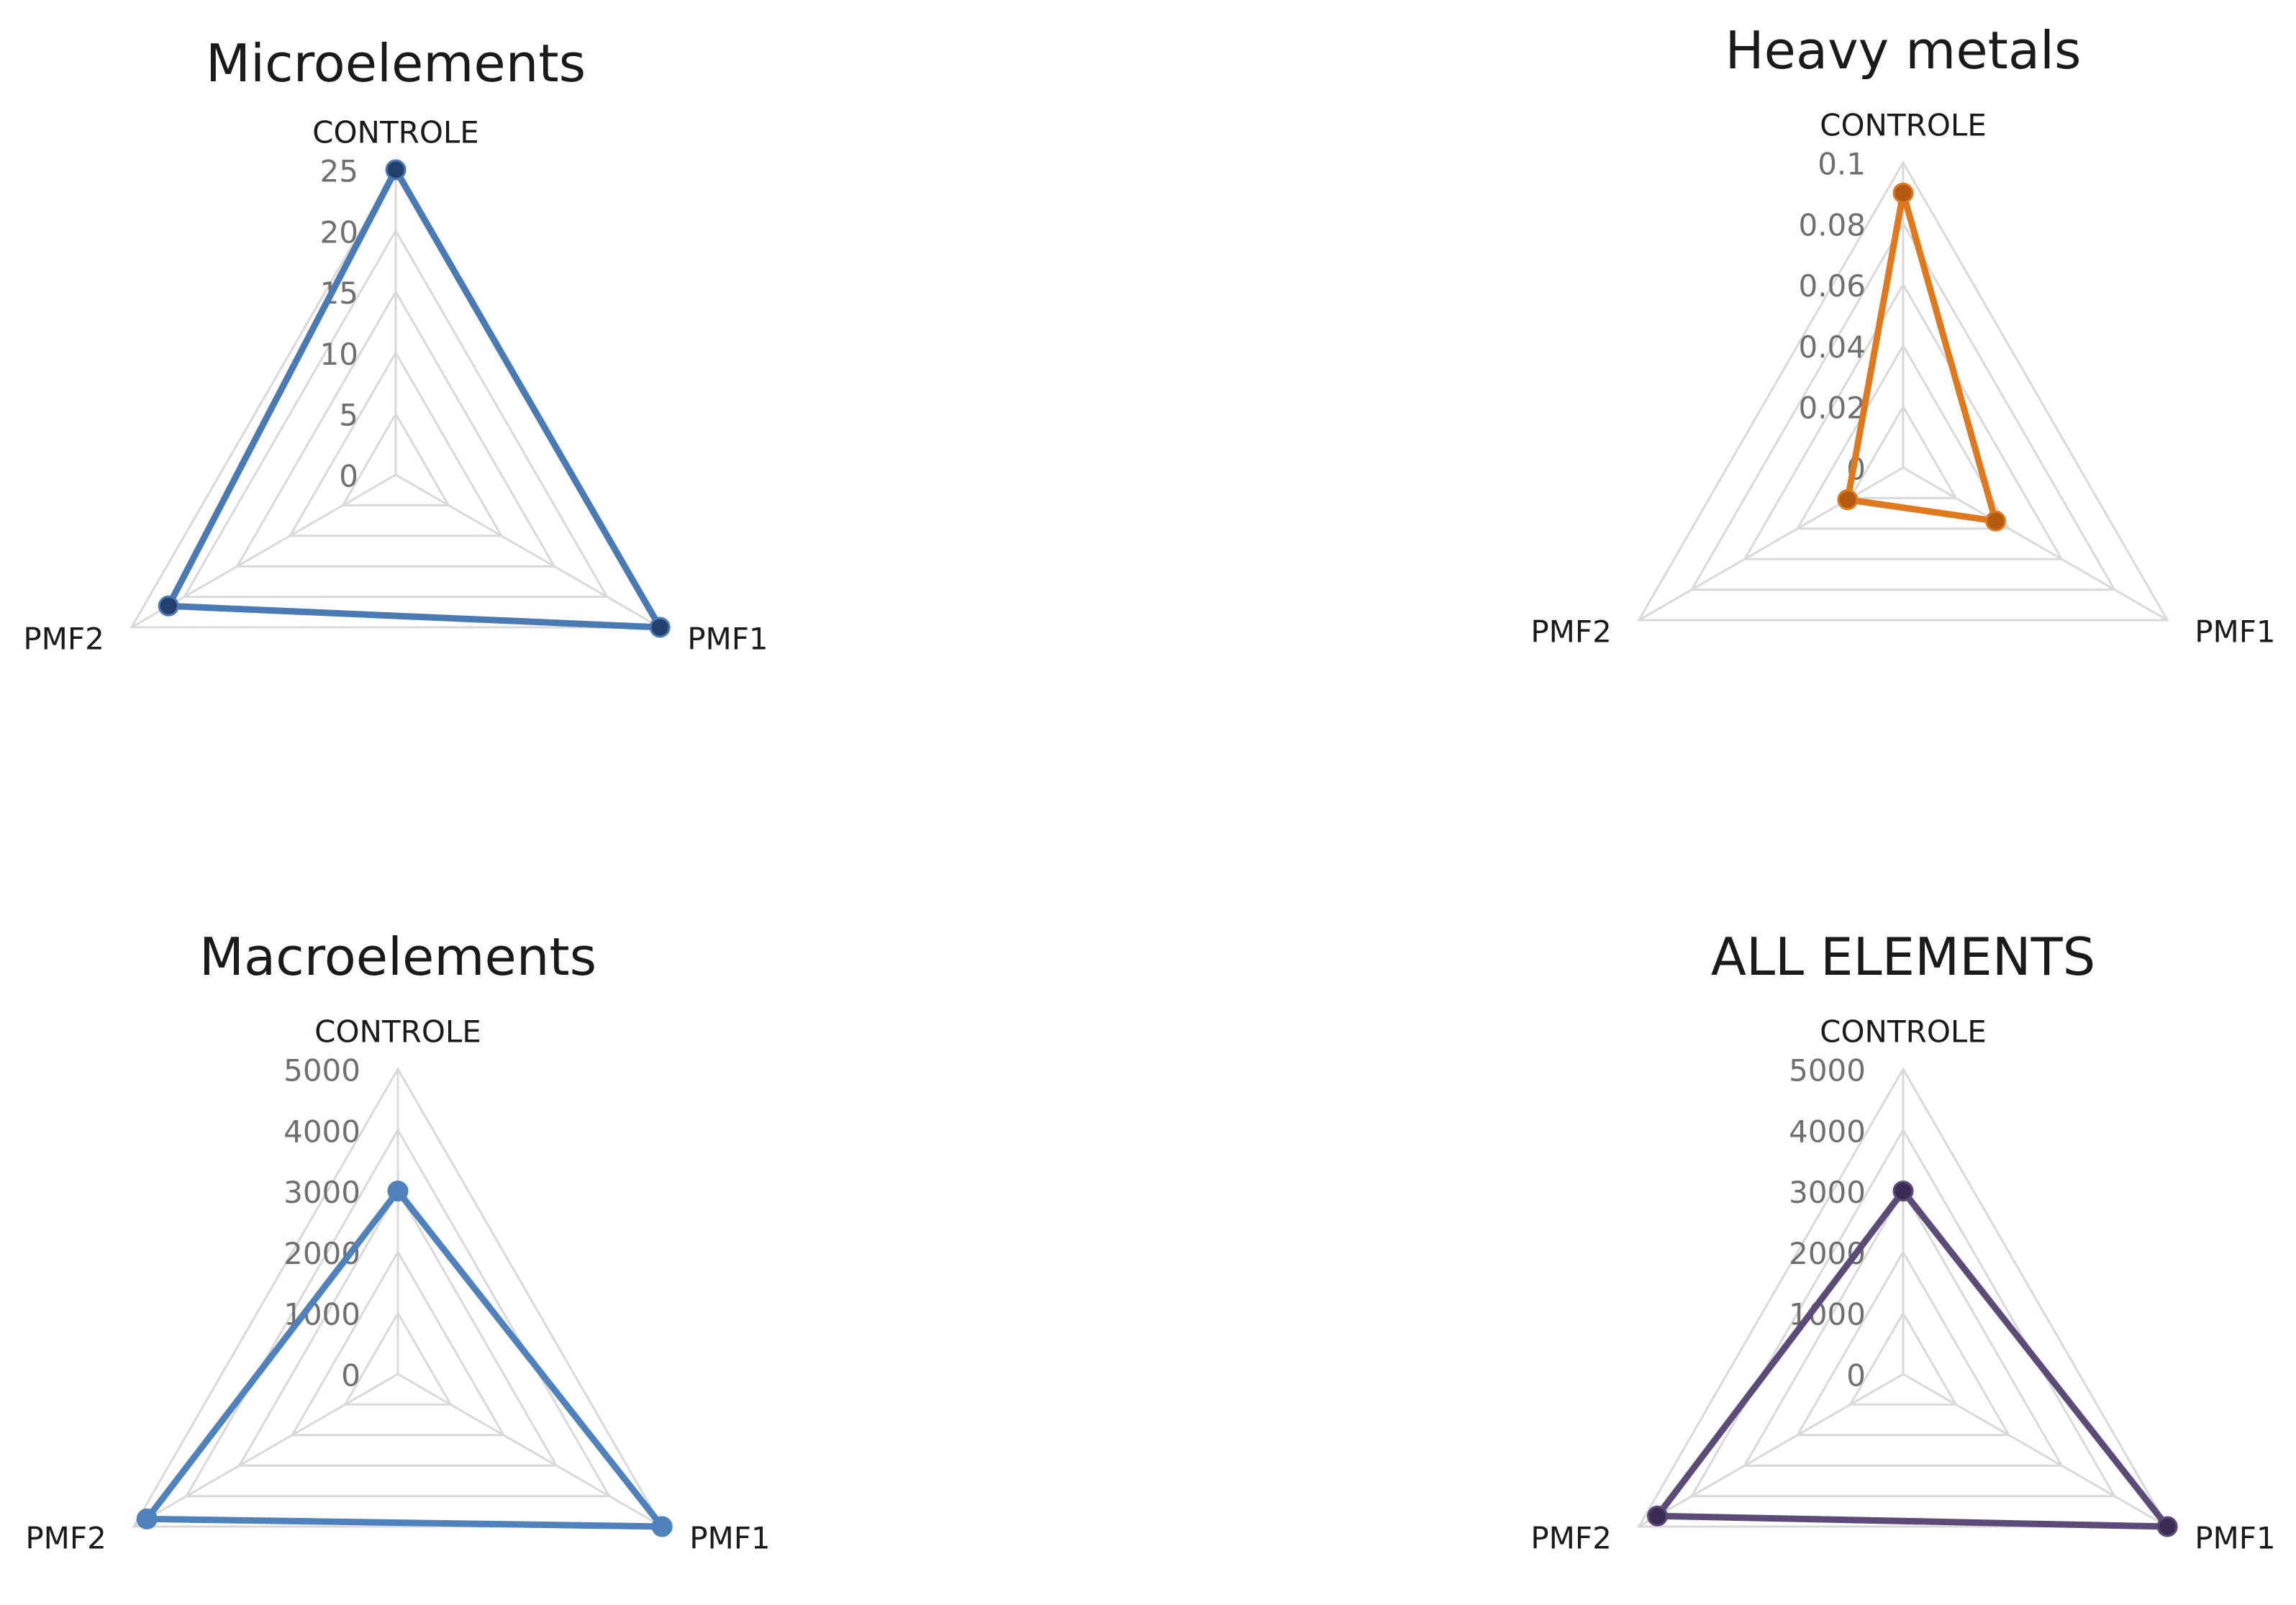  Describe the element at coordinates (339, 354) in the screenshot. I see `tick-label: 10` at that location.